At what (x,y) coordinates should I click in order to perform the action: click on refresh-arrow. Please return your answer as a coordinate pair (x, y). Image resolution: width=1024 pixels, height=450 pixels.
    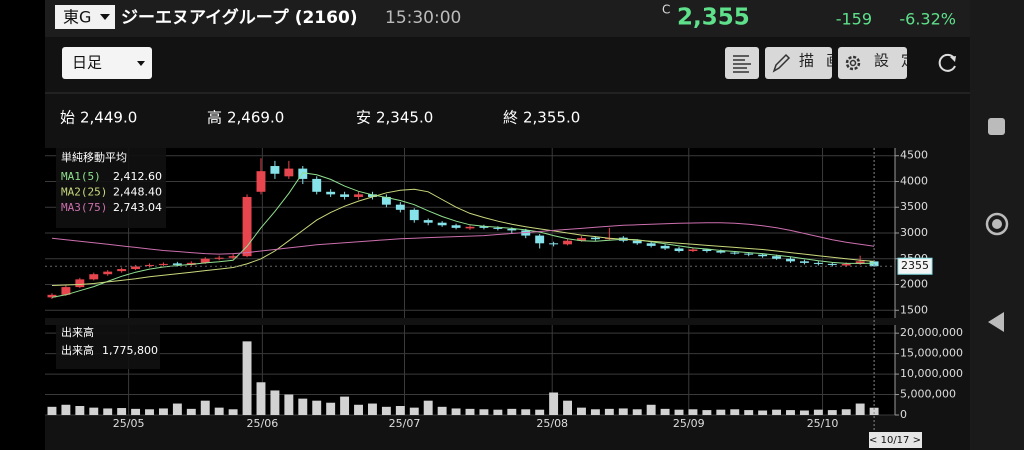
    Looking at the image, I should click on (953, 59).